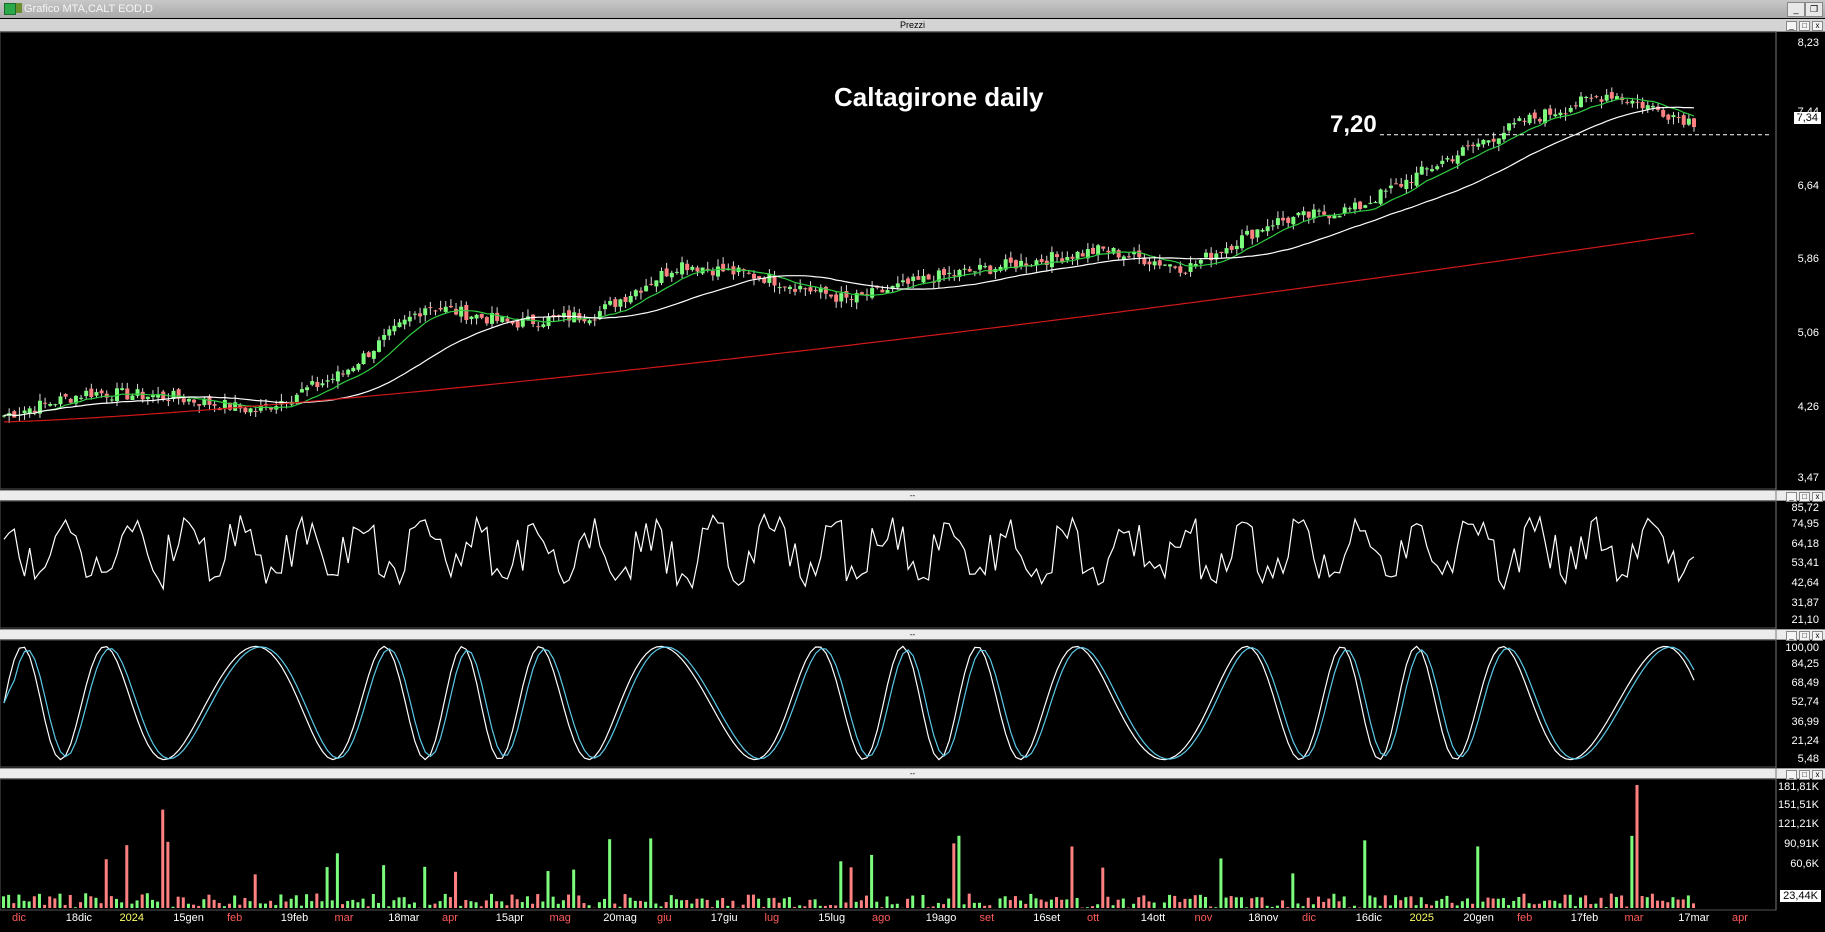 The image size is (1825, 932). Describe the element at coordinates (1791, 497) in the screenshot. I see `rsi-minimize-icon: _` at that location.